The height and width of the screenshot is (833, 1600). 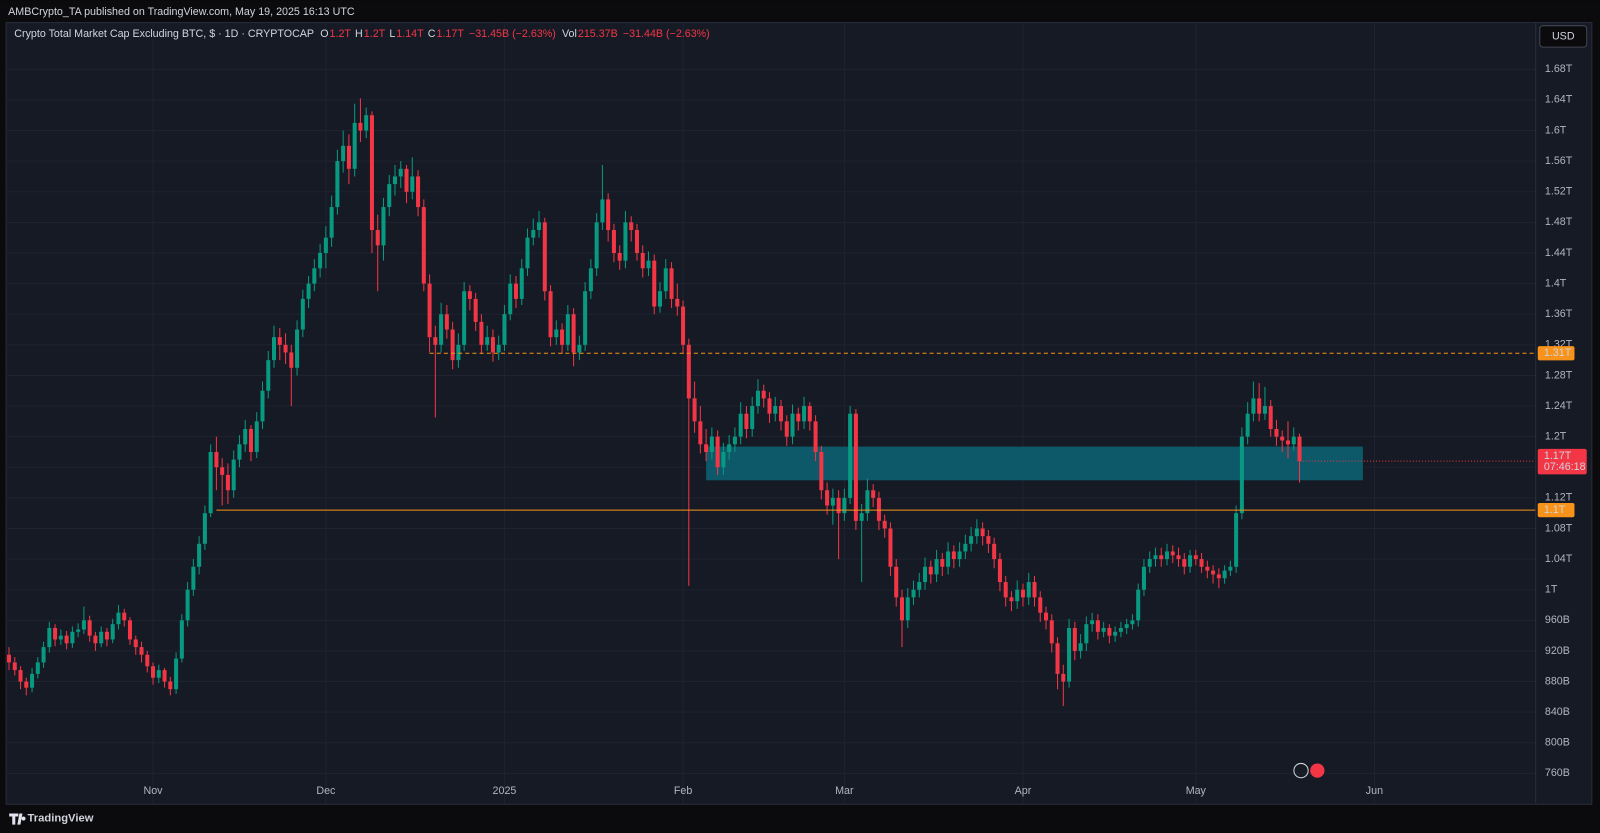 I want to click on level-tag, so click(x=1556, y=510).